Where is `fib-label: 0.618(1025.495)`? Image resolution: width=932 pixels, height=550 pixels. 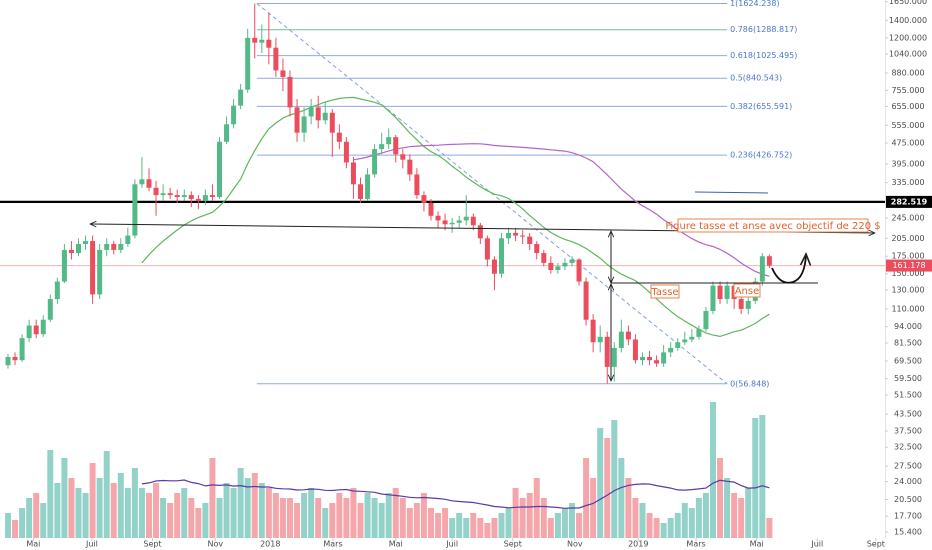
fib-label: 0.618(1025.495) is located at coordinates (763, 55).